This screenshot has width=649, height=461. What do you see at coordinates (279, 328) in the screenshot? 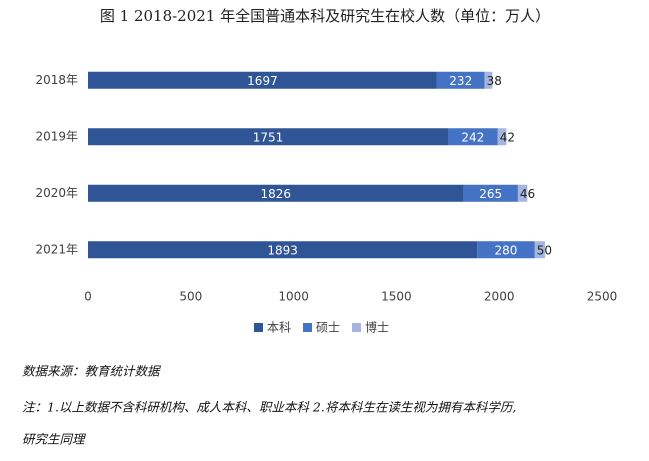
I see `legend-label: 本科` at bounding box center [279, 328].